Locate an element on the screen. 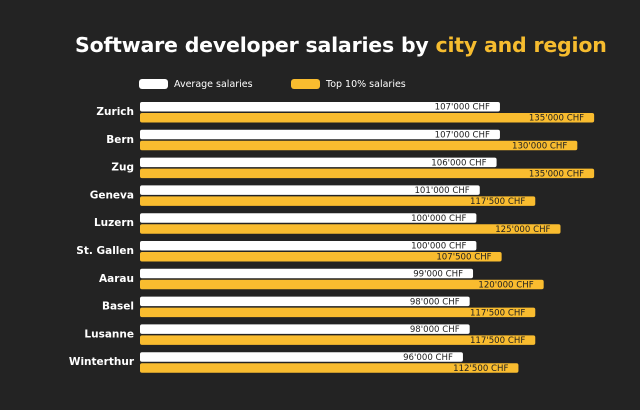  category-label: Basel is located at coordinates (118, 307).